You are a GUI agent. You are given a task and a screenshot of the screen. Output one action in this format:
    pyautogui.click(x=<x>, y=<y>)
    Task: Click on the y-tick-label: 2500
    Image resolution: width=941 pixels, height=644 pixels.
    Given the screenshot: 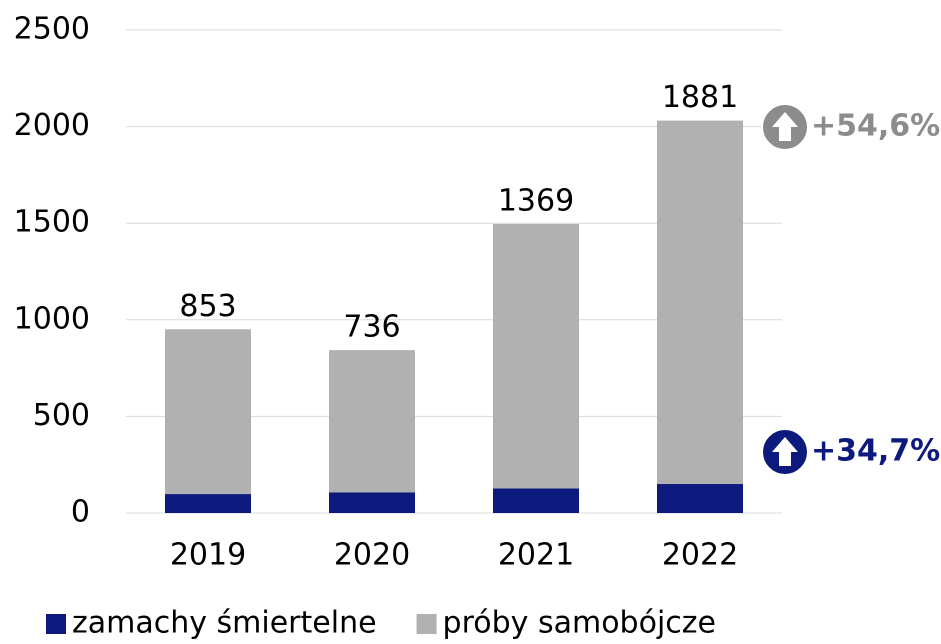 What is the action you would take?
    pyautogui.click(x=52, y=29)
    